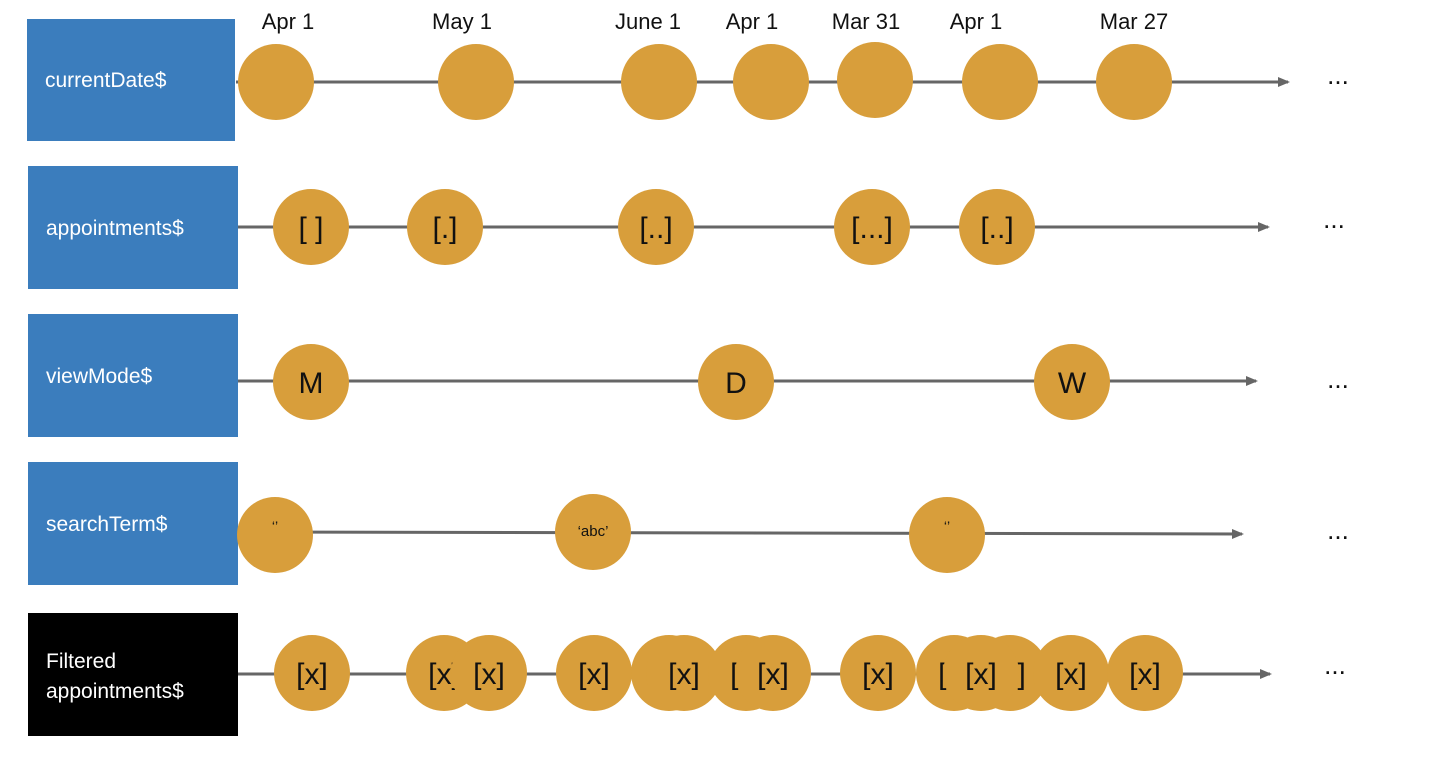 This screenshot has width=1444, height=778. What do you see at coordinates (1134, 21) in the screenshot?
I see `date-label: Mar 27` at bounding box center [1134, 21].